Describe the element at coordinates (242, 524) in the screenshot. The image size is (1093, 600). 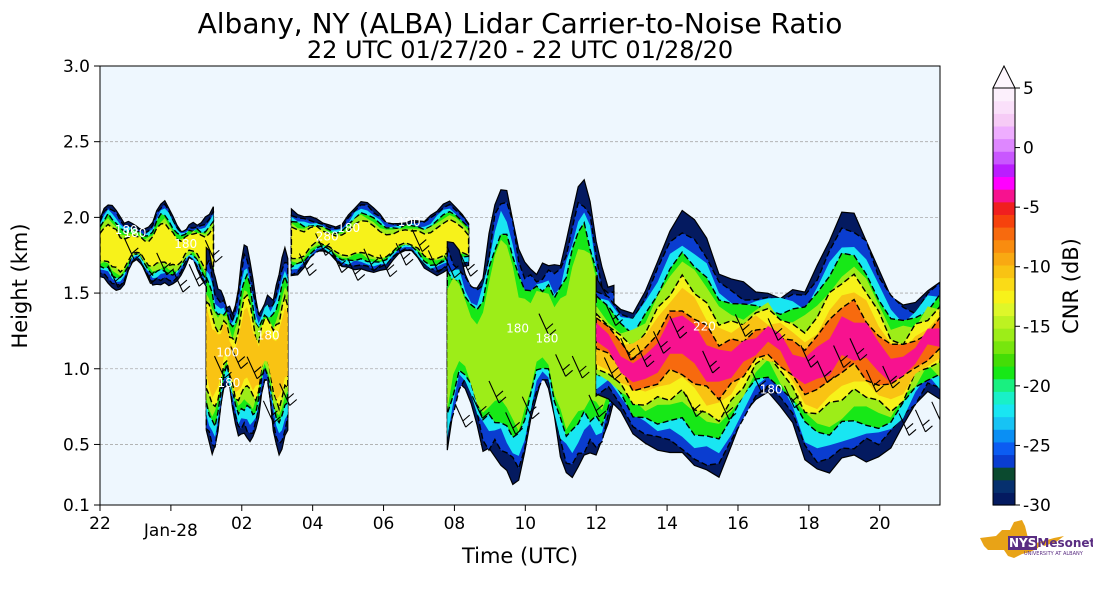
I see `x-tick-label: 02` at that location.